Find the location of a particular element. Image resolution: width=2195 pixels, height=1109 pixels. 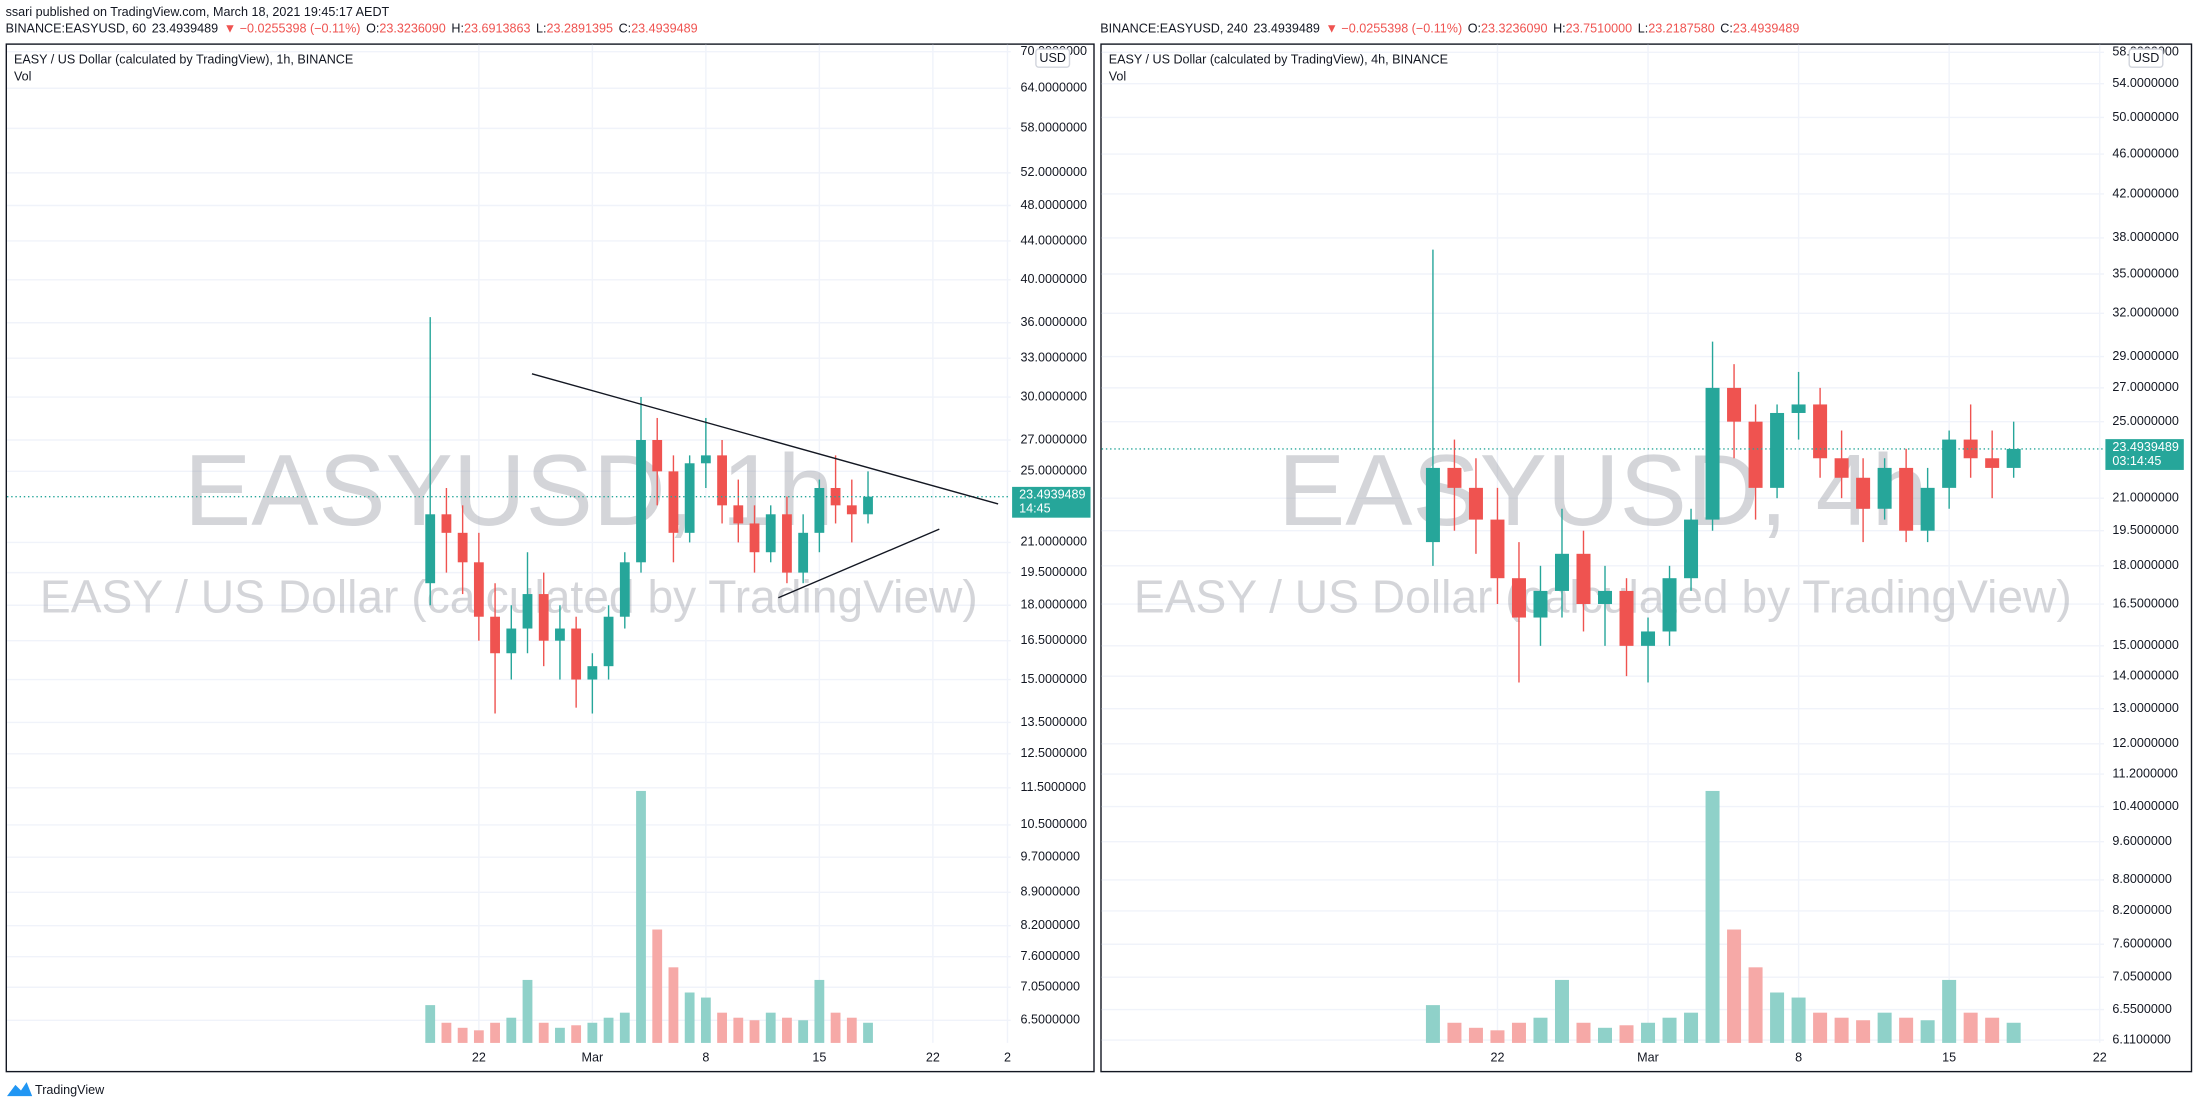

y-tick-label: 38.0000000 is located at coordinates (2145, 237).